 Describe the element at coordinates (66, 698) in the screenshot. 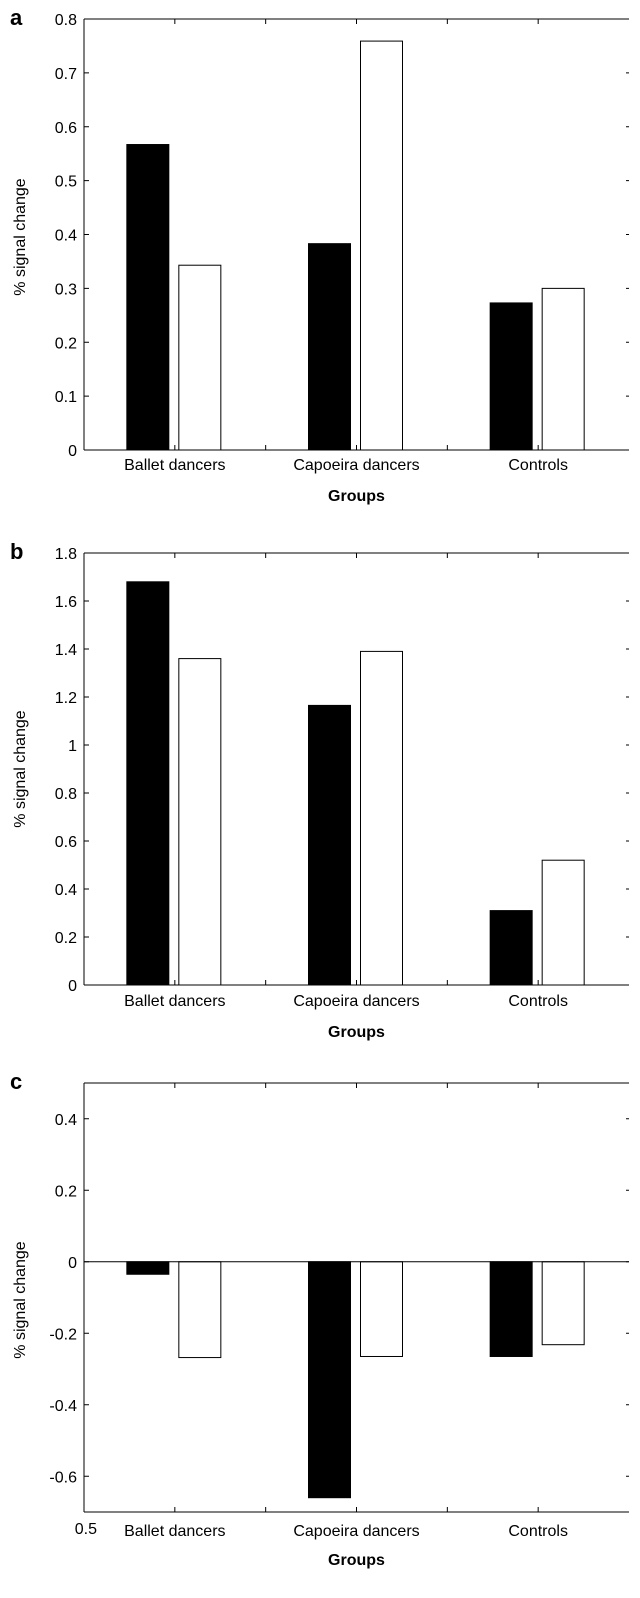

I see `y-tick-label: 1.2` at that location.